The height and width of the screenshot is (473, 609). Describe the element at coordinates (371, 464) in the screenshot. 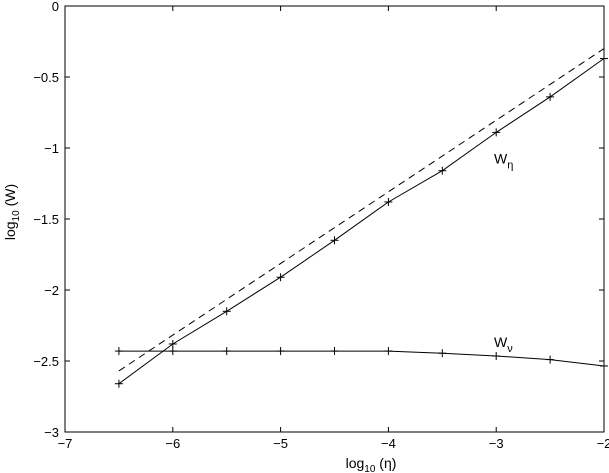

I see `x-axis-label: log10 (η)` at that location.